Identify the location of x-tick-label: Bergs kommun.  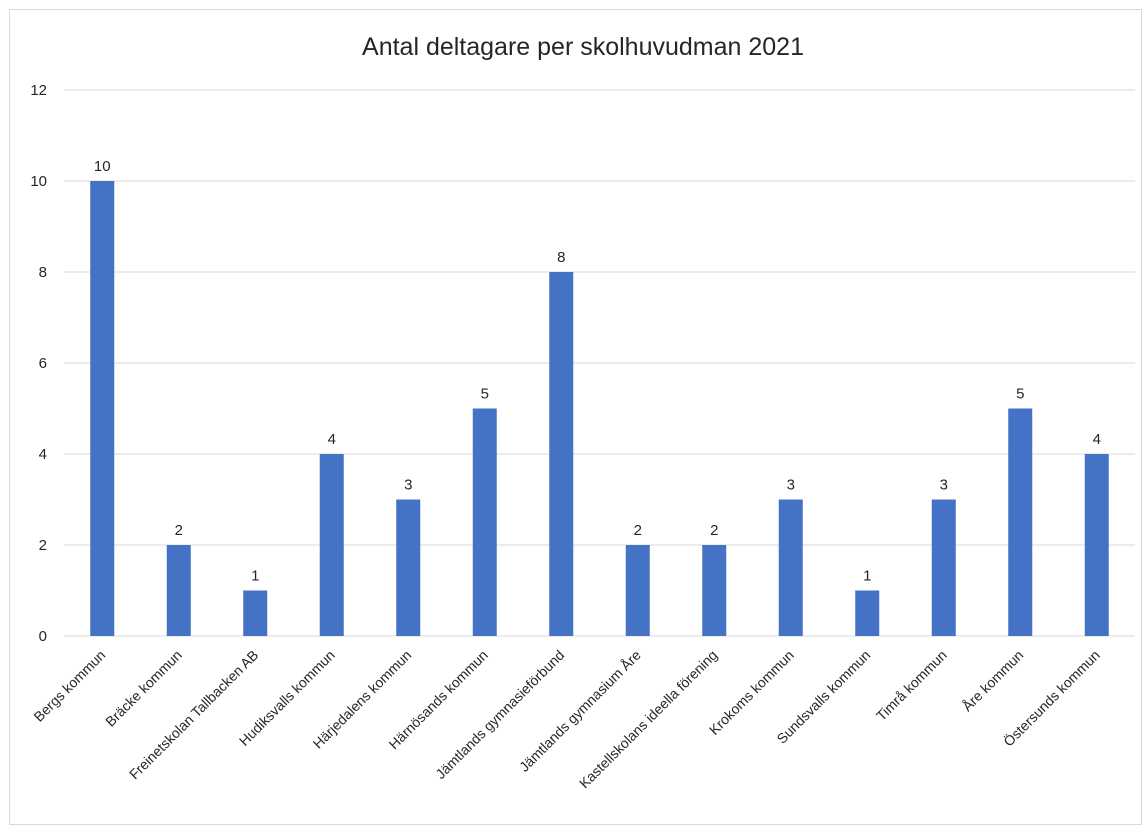
(69, 686).